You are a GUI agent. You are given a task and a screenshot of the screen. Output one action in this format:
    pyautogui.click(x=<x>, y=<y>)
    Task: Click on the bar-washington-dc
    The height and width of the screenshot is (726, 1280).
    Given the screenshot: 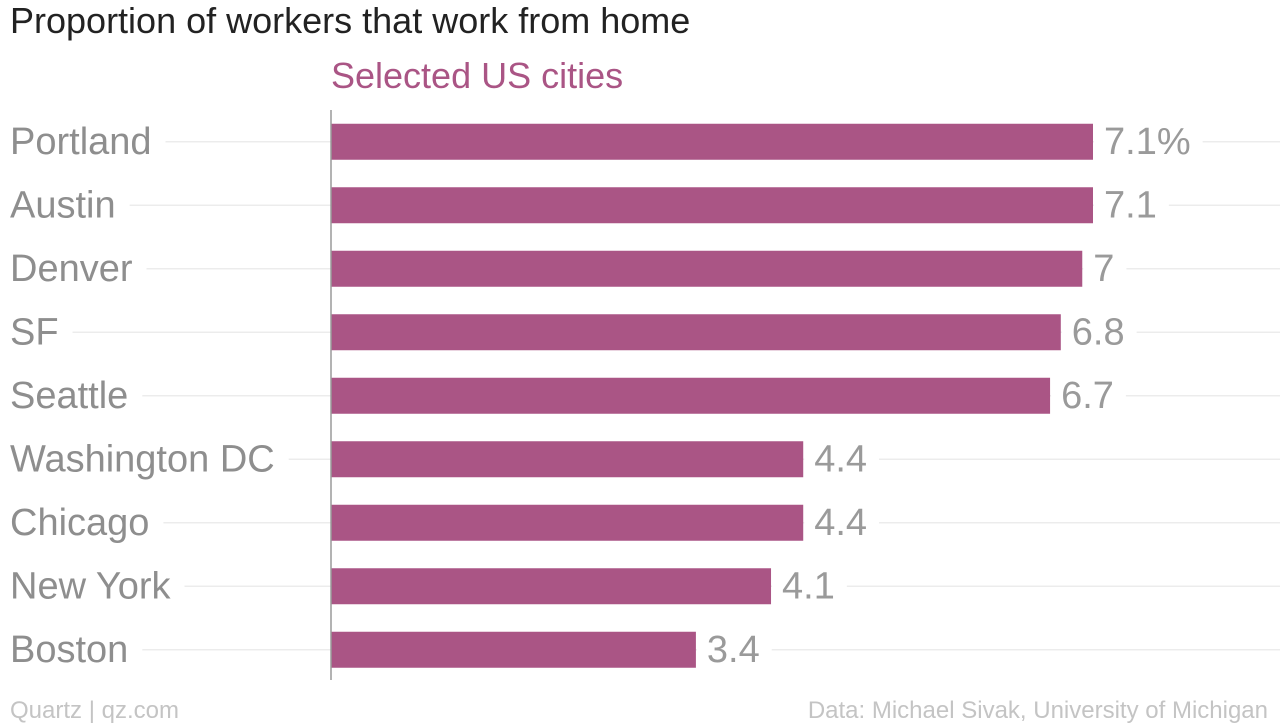 What is the action you would take?
    pyautogui.click(x=567, y=459)
    